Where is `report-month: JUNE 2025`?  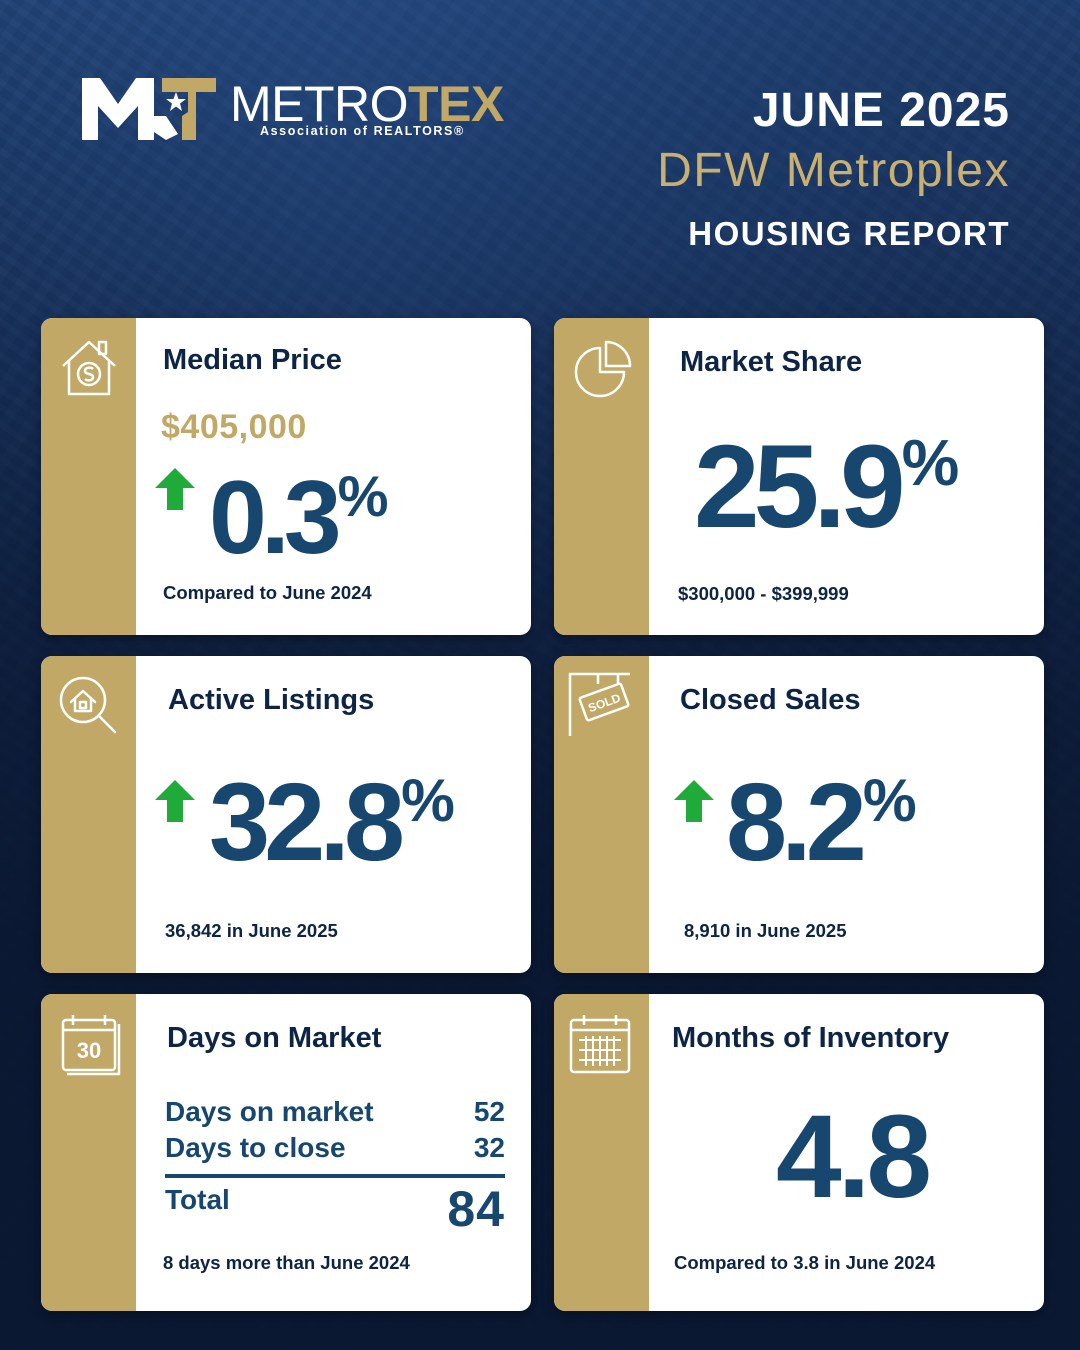
report-month: JUNE 2025 is located at coordinates (881, 110).